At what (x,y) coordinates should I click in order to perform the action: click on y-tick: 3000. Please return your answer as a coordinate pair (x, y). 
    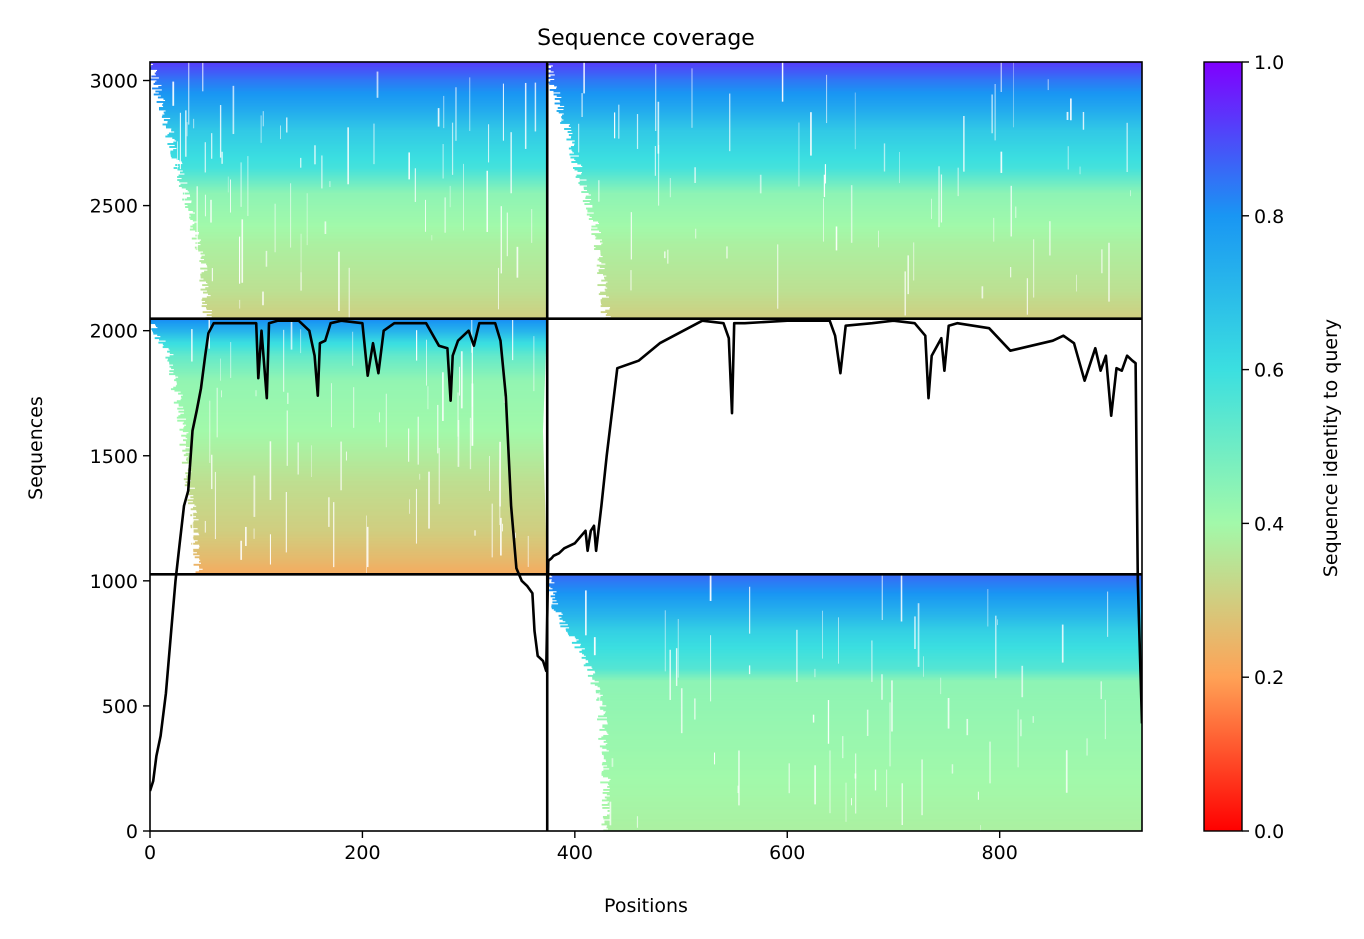
    Looking at the image, I should click on (120, 82).